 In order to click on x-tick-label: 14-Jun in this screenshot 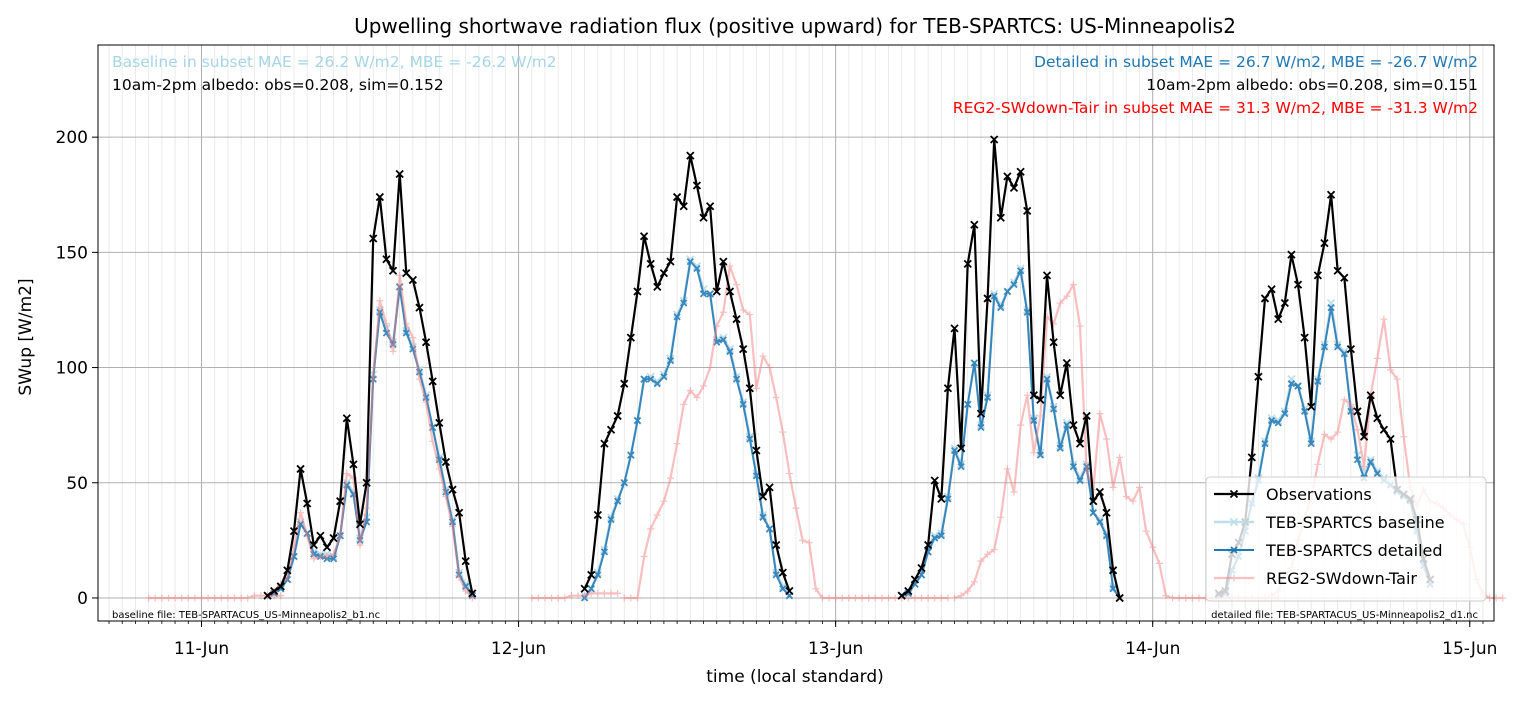, I will do `click(1152, 649)`.